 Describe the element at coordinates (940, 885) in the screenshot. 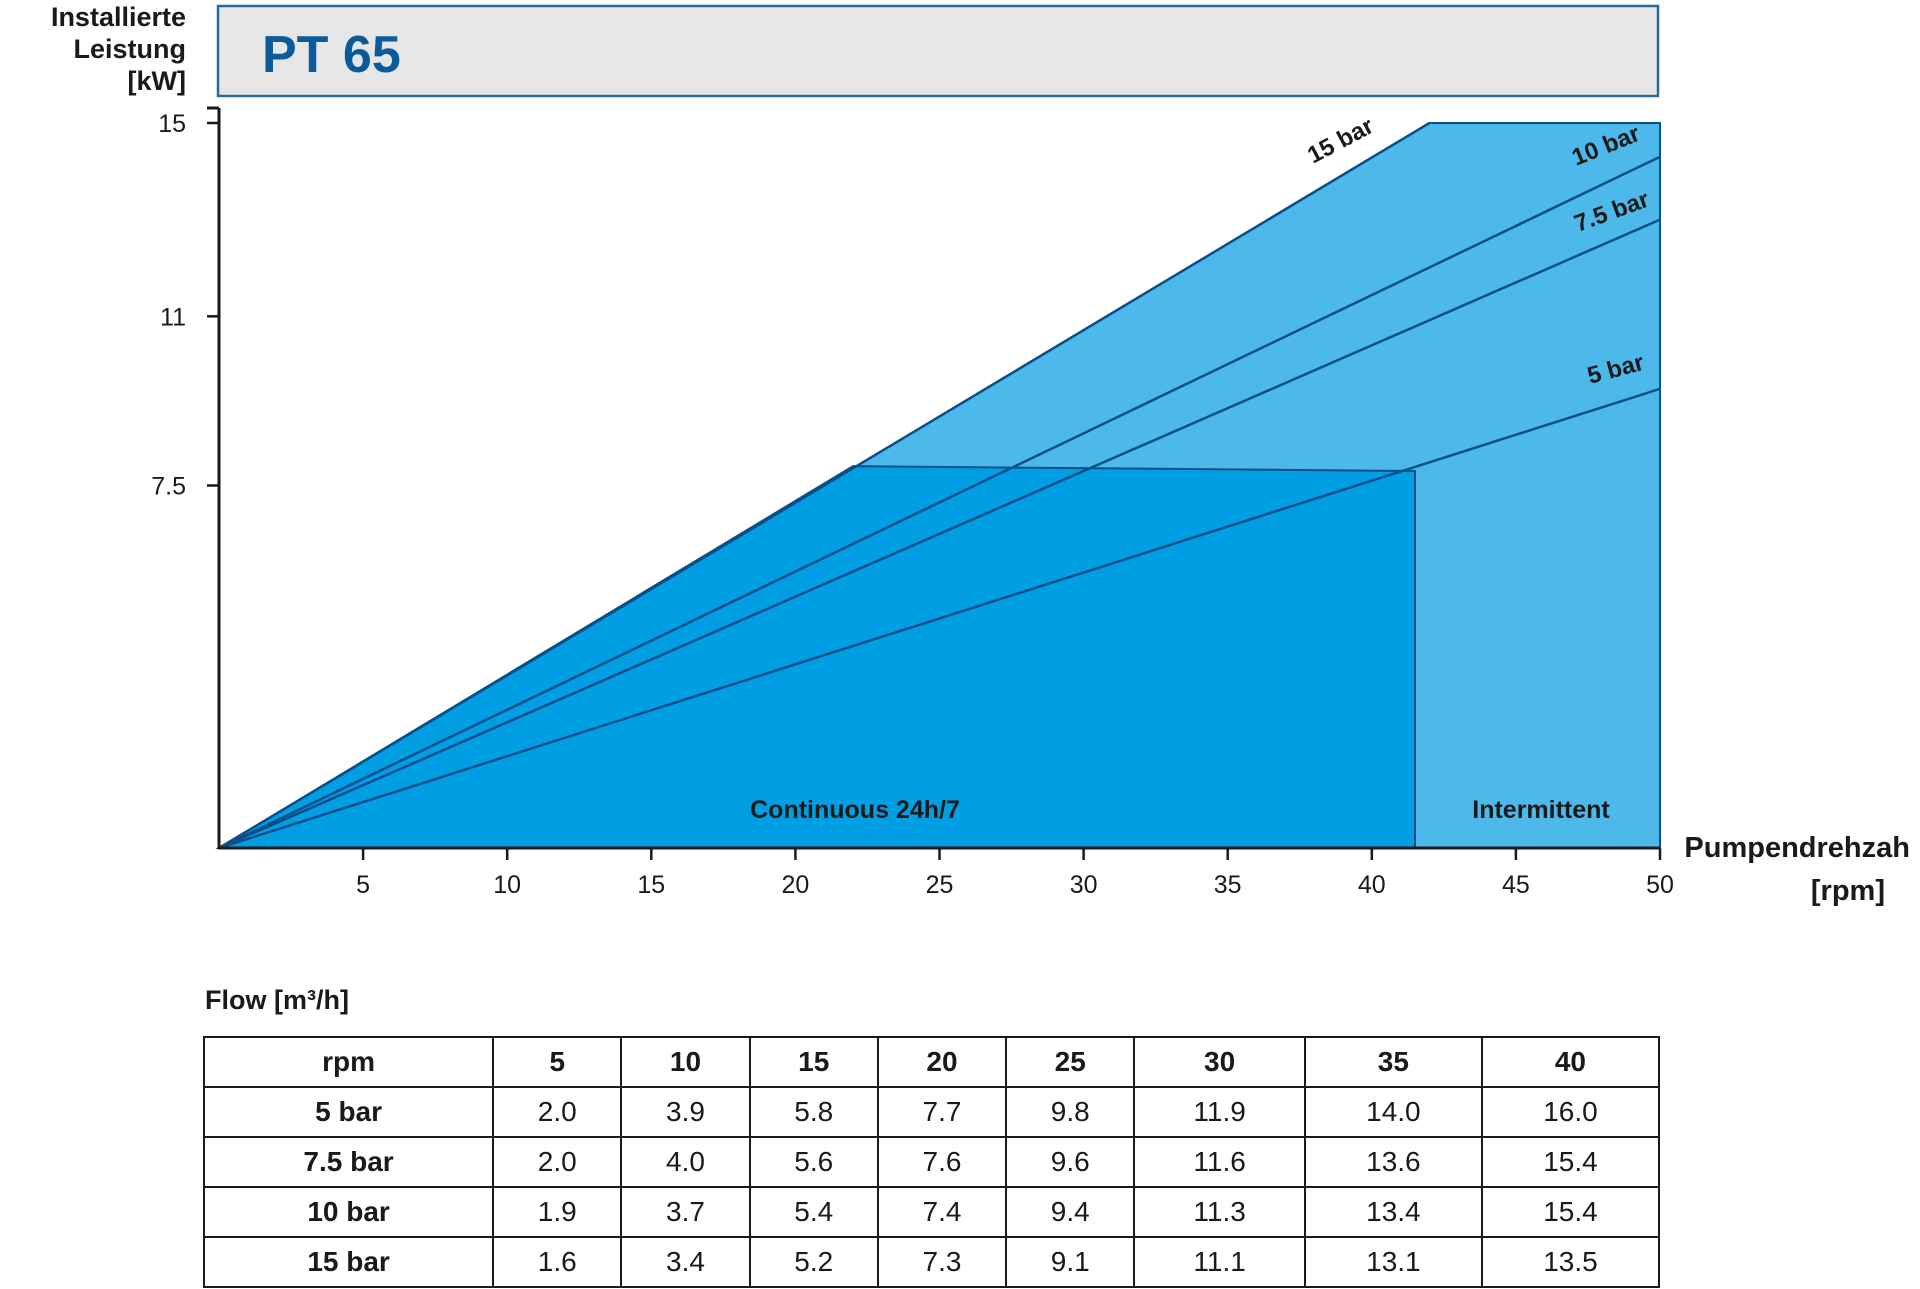

I see `x-tick-label: 25` at that location.